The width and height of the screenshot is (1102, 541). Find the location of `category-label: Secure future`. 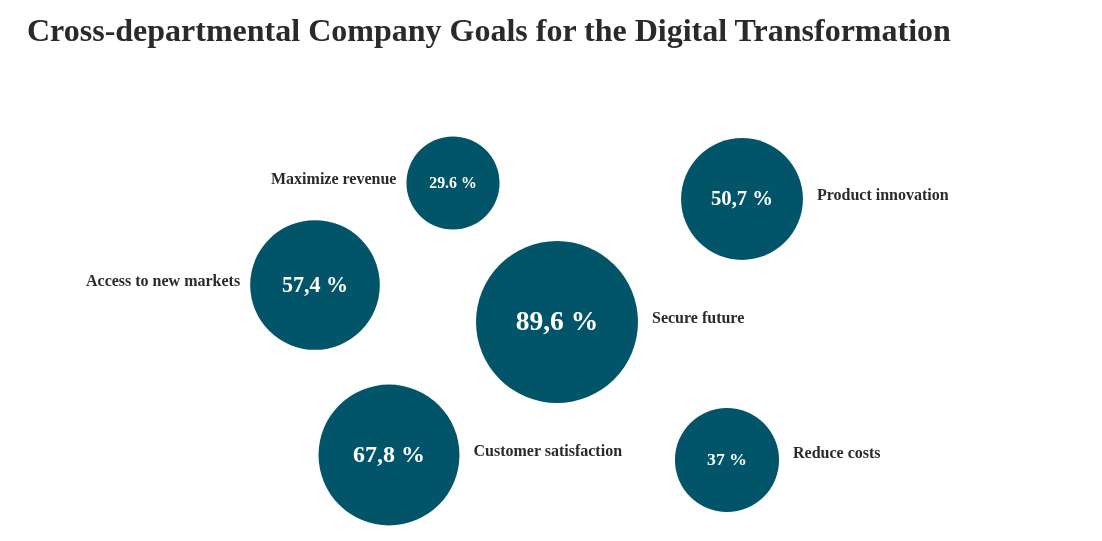

category-label: Secure future is located at coordinates (698, 317).